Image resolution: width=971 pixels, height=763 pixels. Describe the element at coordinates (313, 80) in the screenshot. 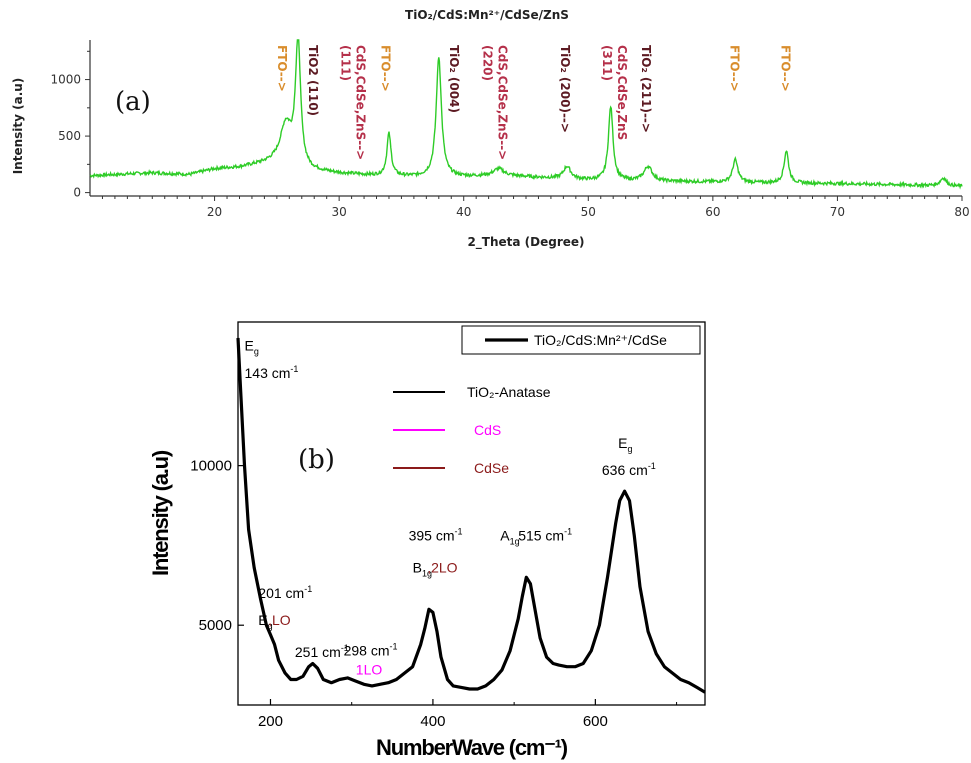

I see `peak-annotation: TiO2 (110)` at that location.